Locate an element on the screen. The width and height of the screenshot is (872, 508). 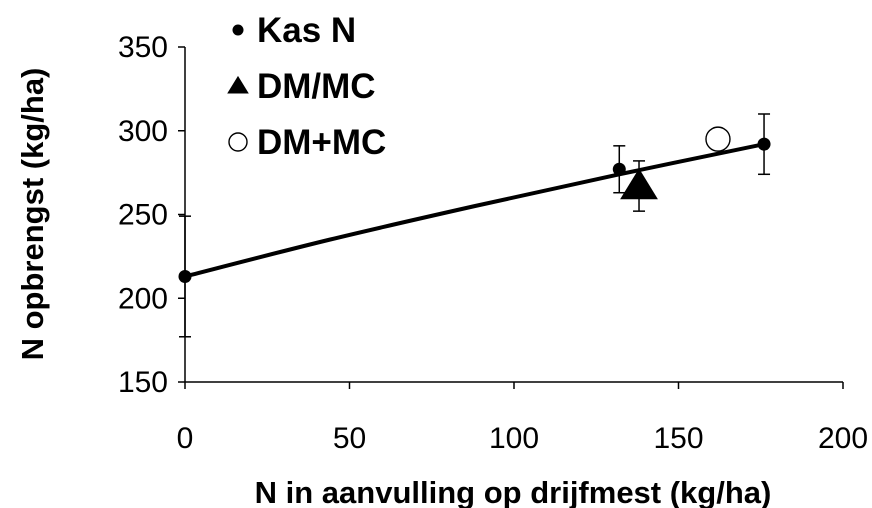
legend: Kas N DM/MC DM+MC is located at coordinates (306, 86).